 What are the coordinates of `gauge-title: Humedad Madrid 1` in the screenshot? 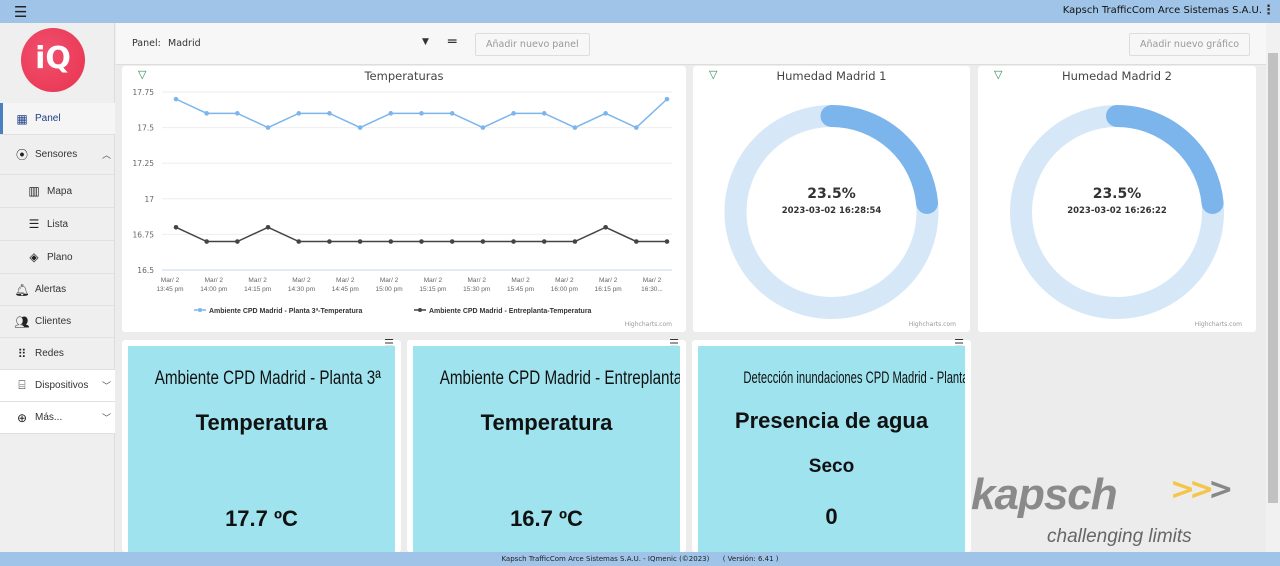 It's located at (831, 76).